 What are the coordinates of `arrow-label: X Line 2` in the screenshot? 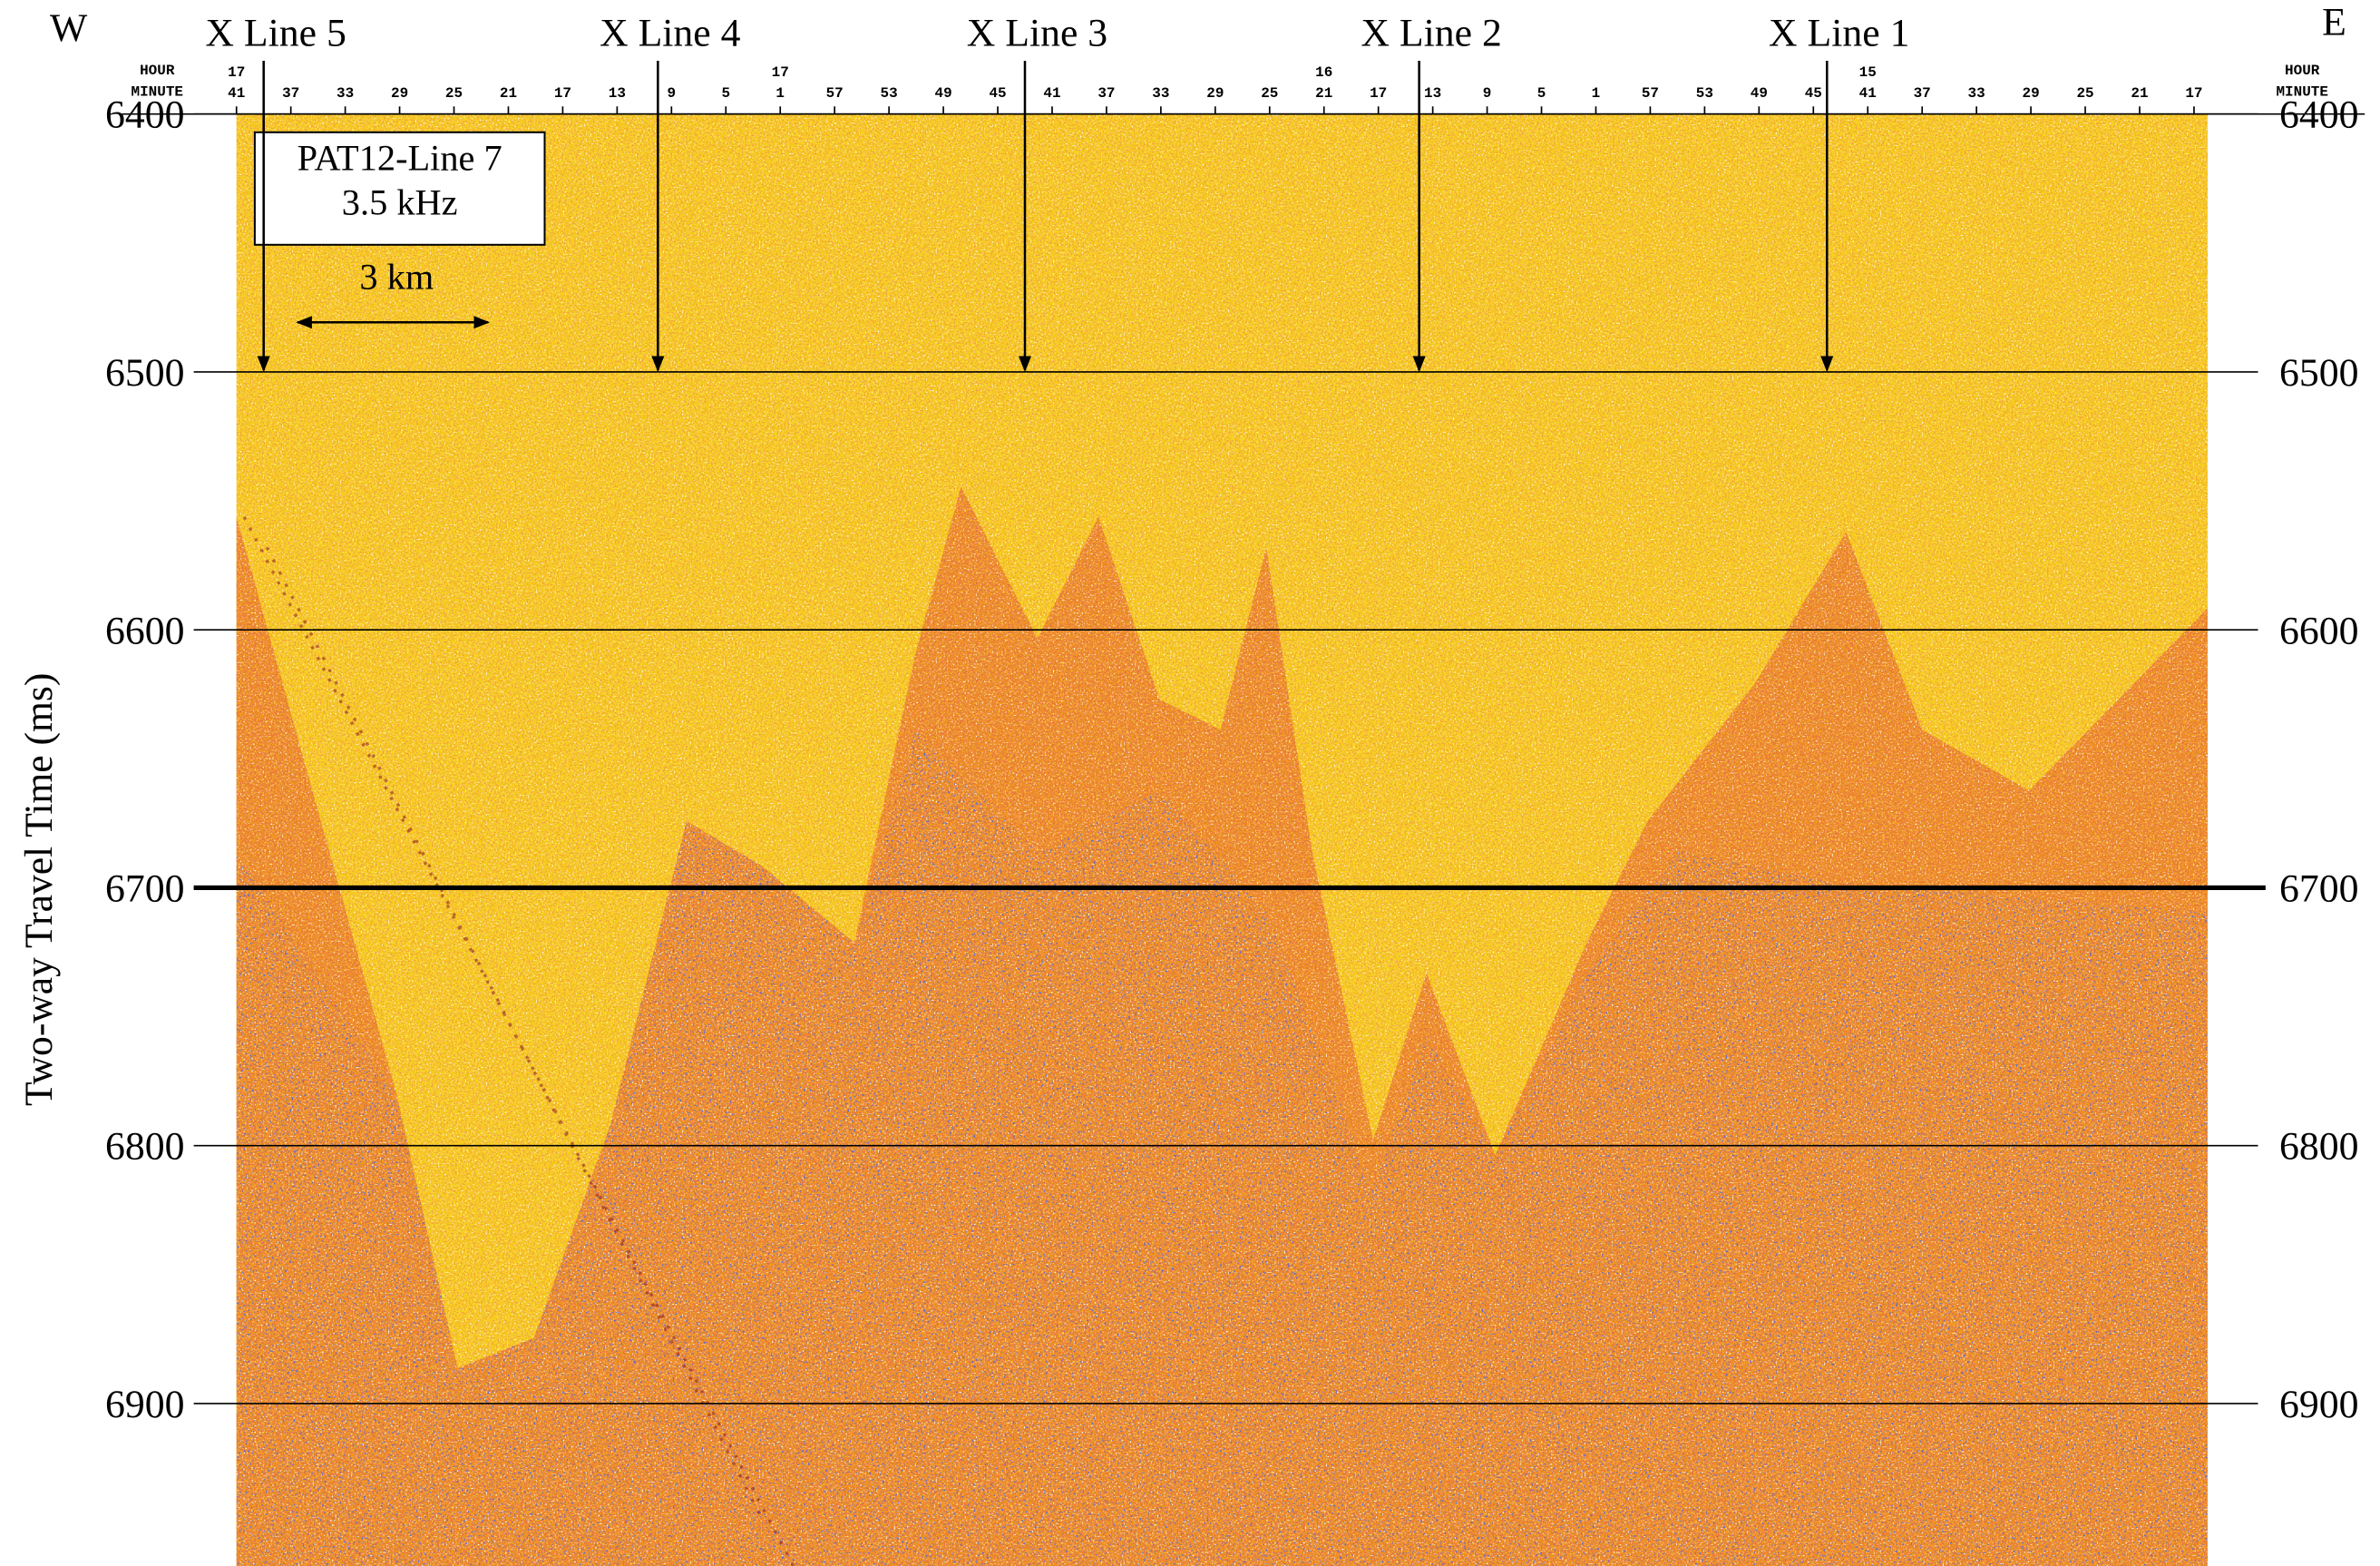 It's located at (1431, 32).